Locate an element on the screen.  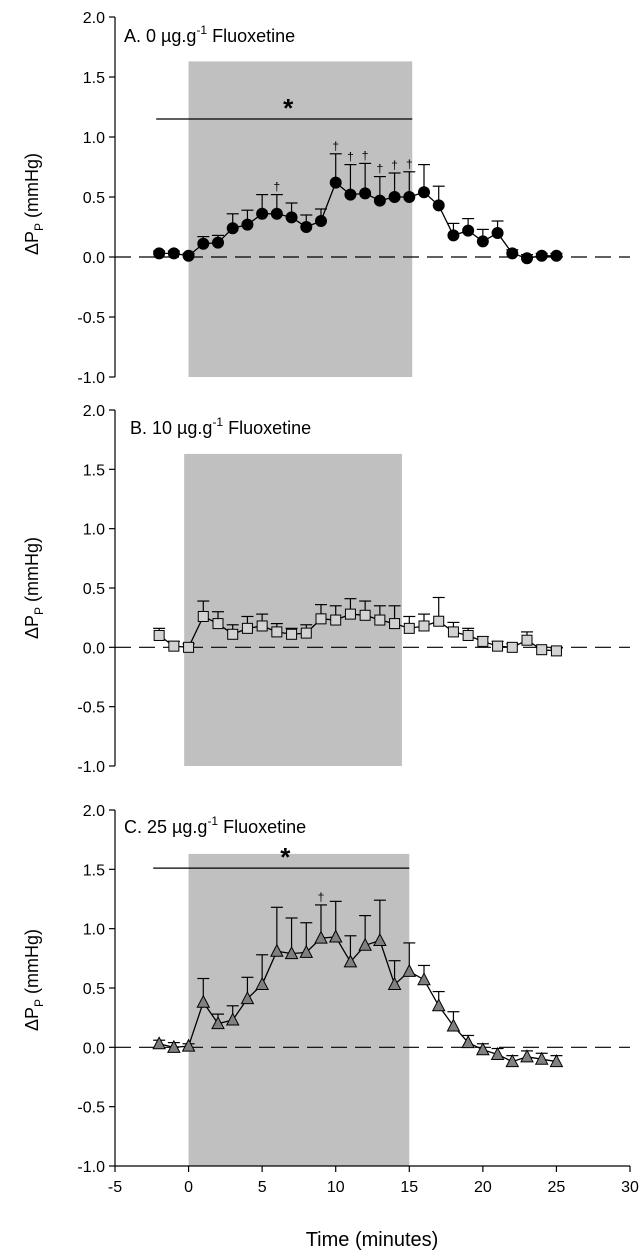
y-tick-label: 1.0 is located at coordinates (94, 138).